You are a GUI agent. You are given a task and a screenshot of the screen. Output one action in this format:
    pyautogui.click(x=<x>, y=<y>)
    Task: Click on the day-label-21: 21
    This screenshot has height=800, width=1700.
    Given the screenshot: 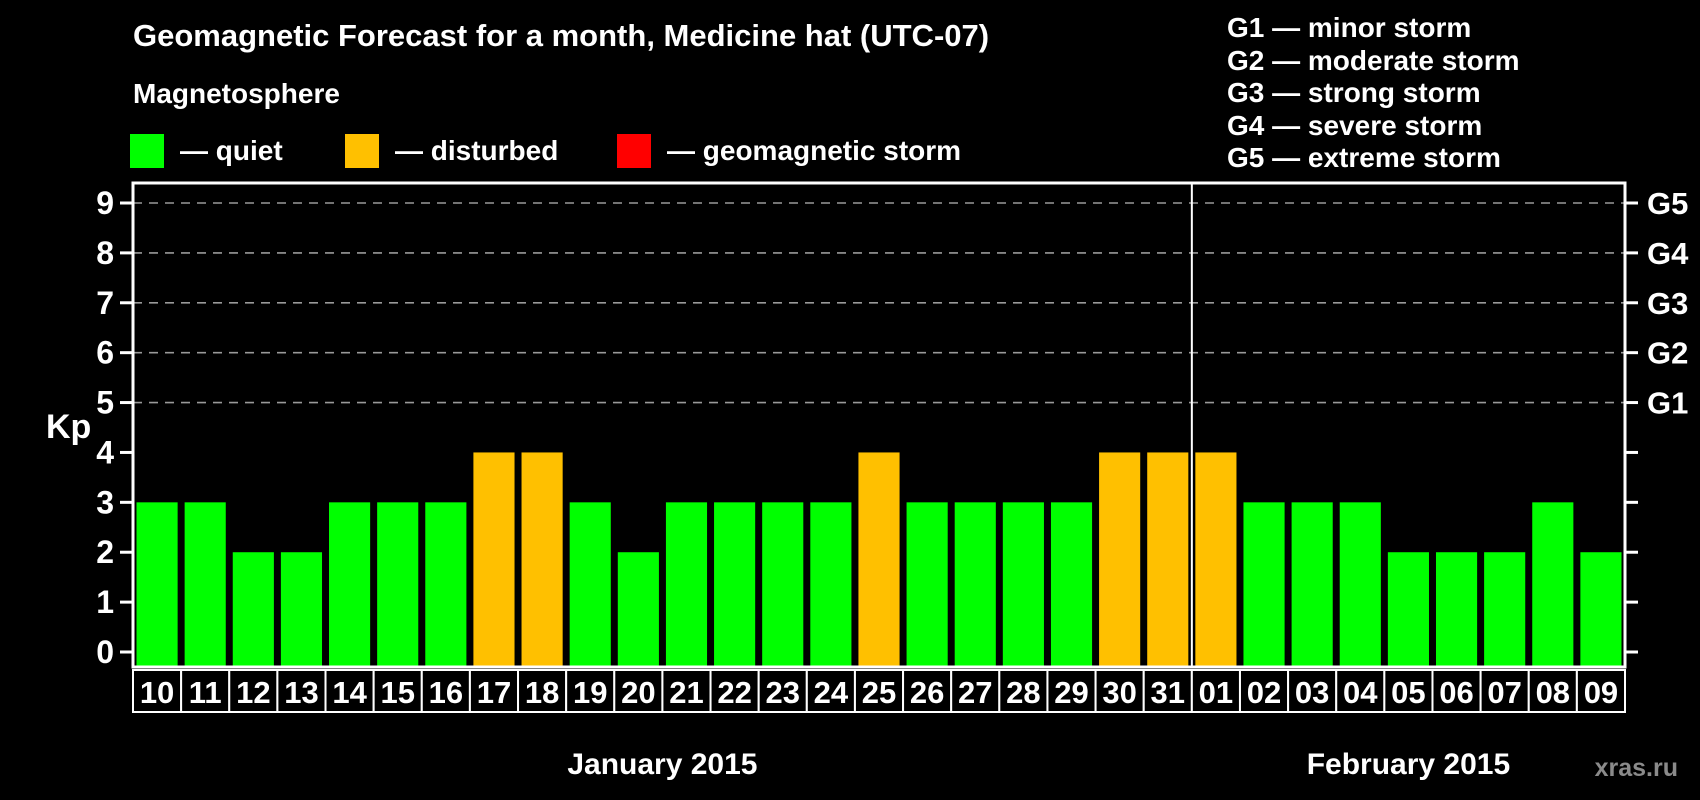 What is the action you would take?
    pyautogui.click(x=686, y=692)
    